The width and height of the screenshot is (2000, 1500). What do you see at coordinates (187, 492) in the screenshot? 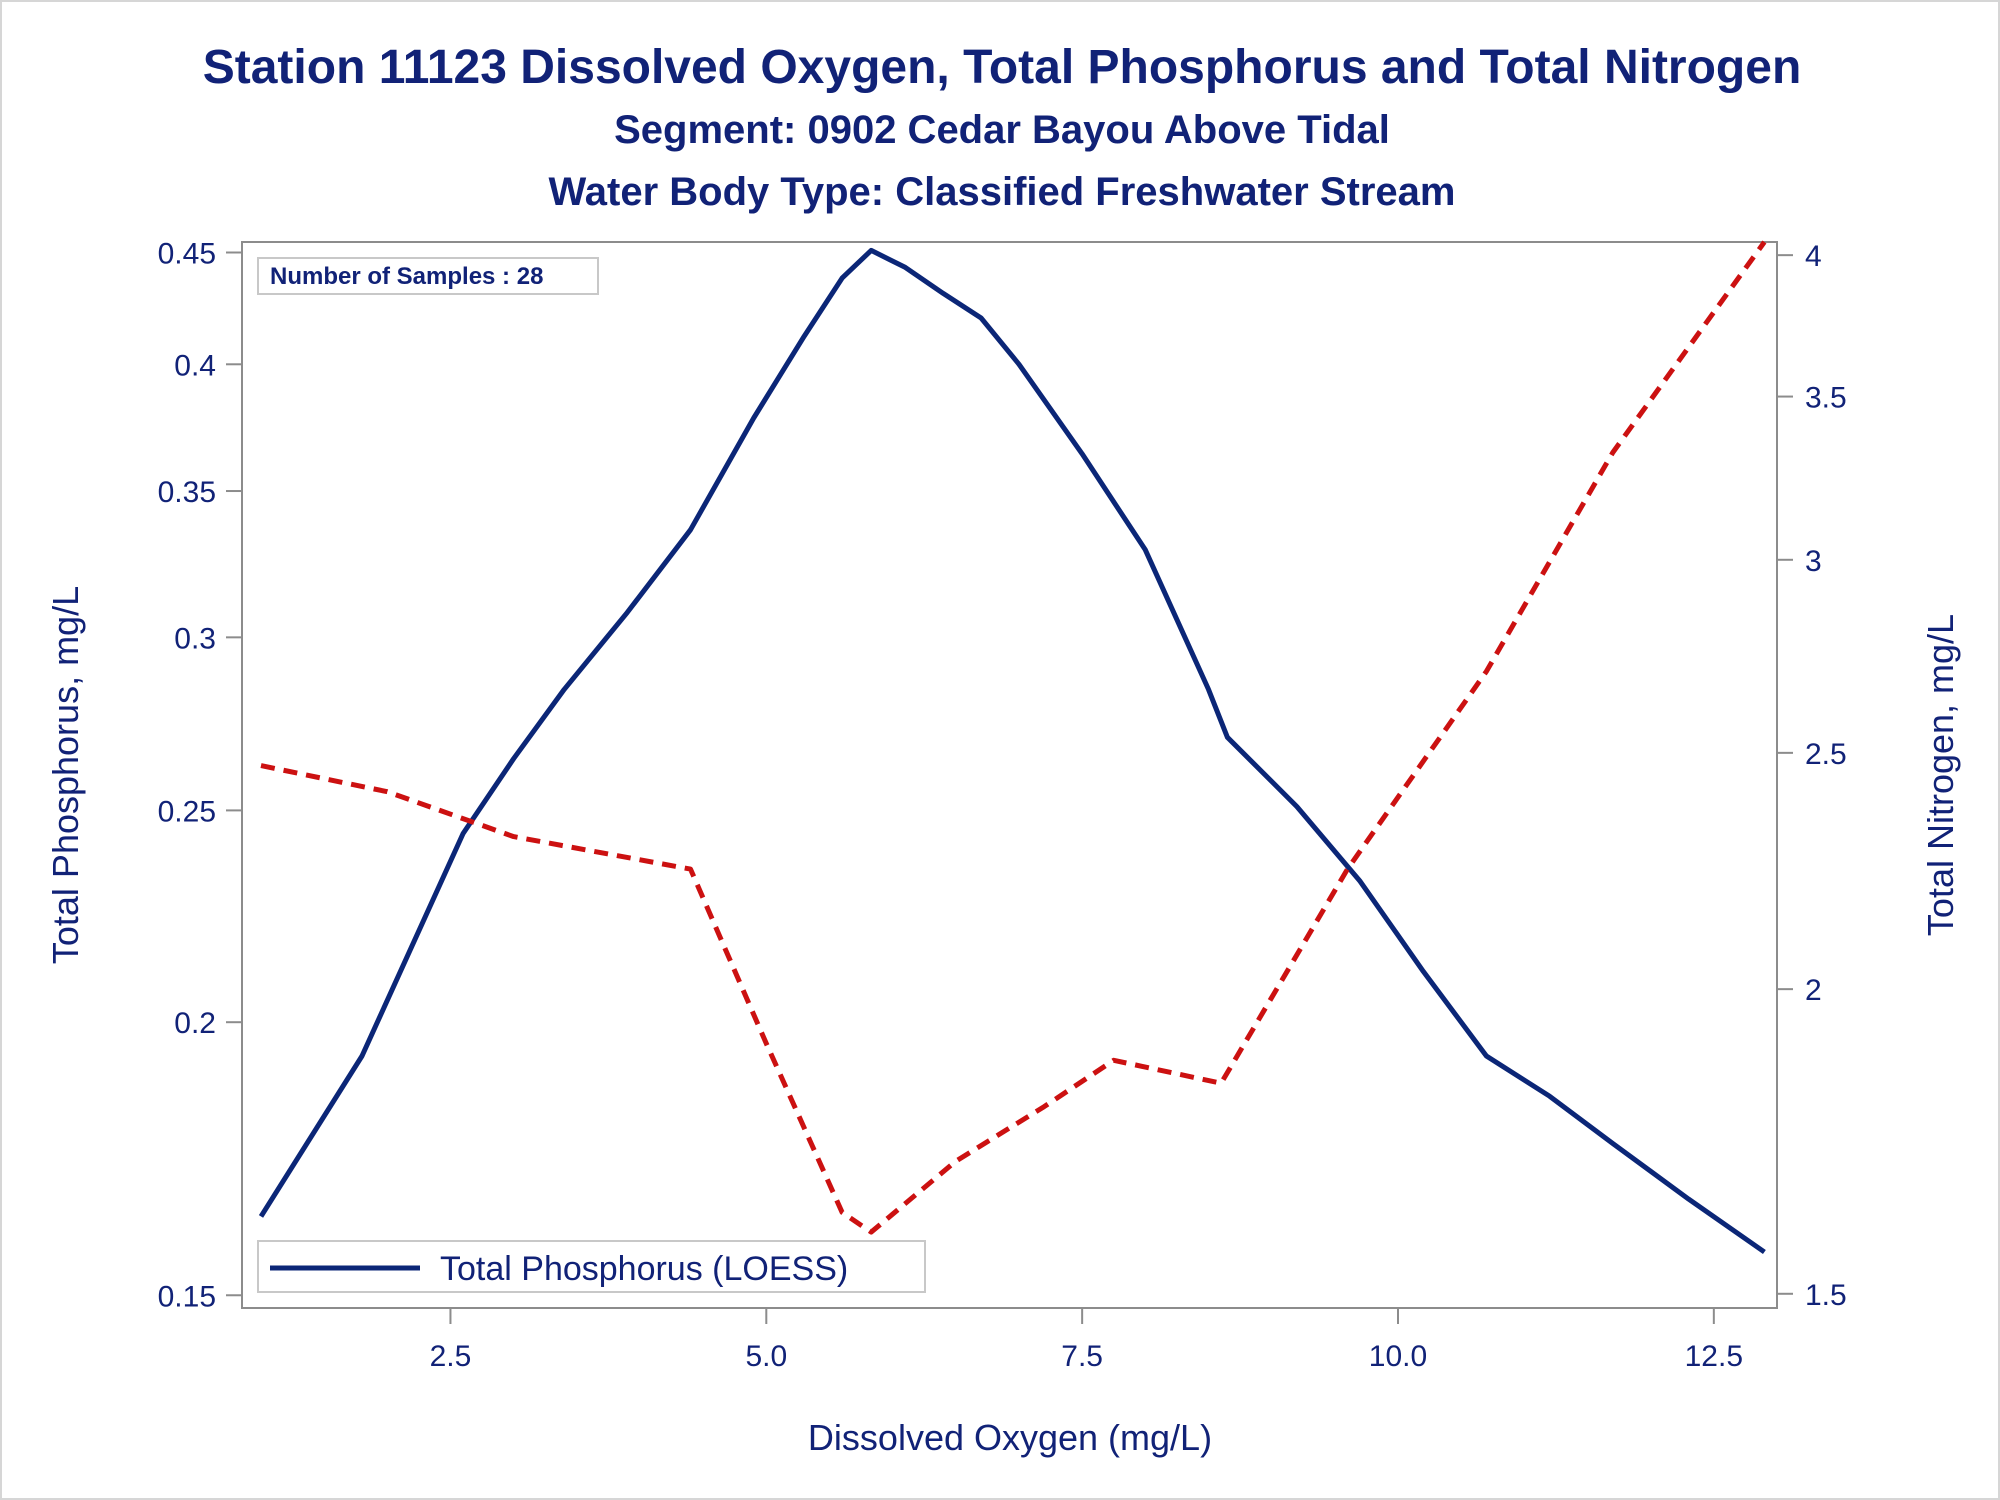
I see `y-left-tick-label-4: 0.35` at bounding box center [187, 492].